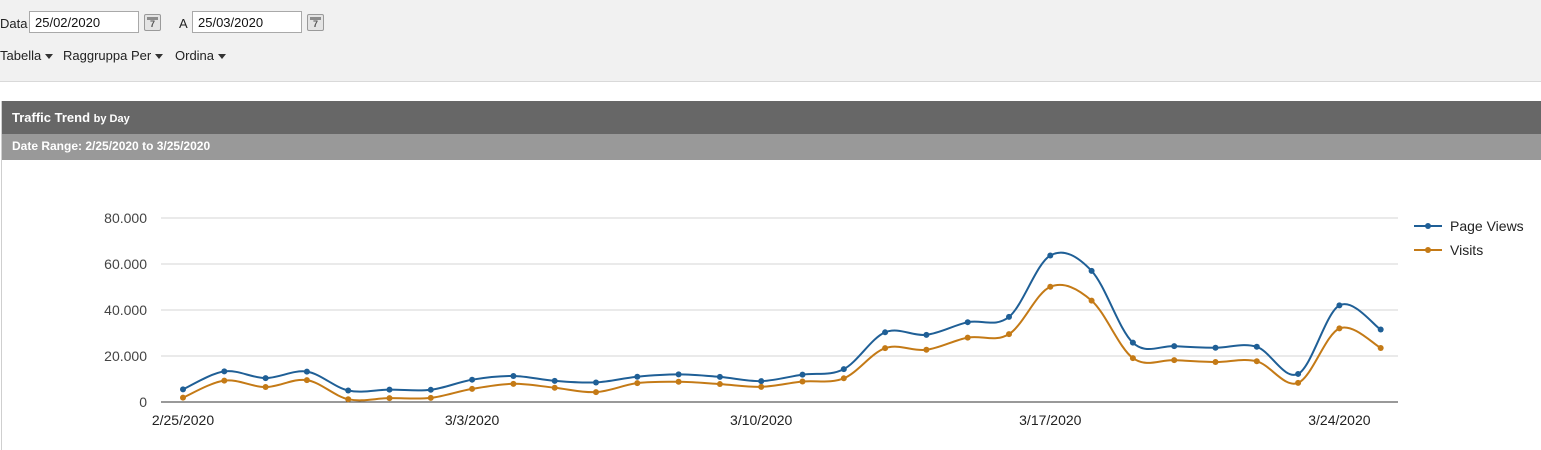  I want to click on table-menu: Tabella, so click(27, 55).